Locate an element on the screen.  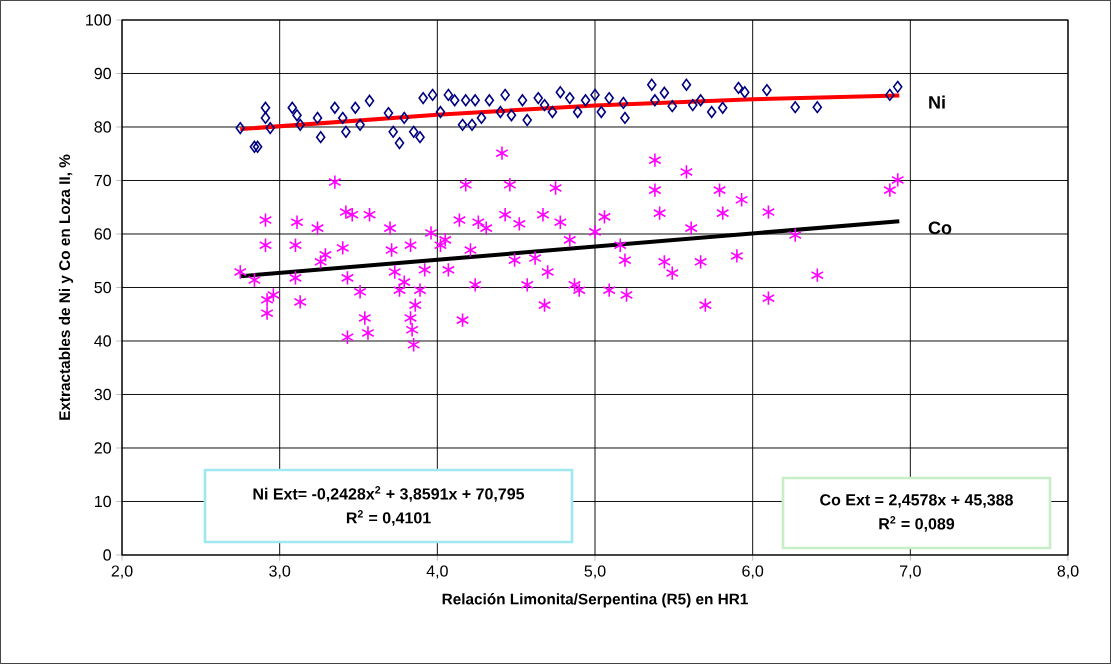
y-tick-label: 0 is located at coordinates (107, 555).